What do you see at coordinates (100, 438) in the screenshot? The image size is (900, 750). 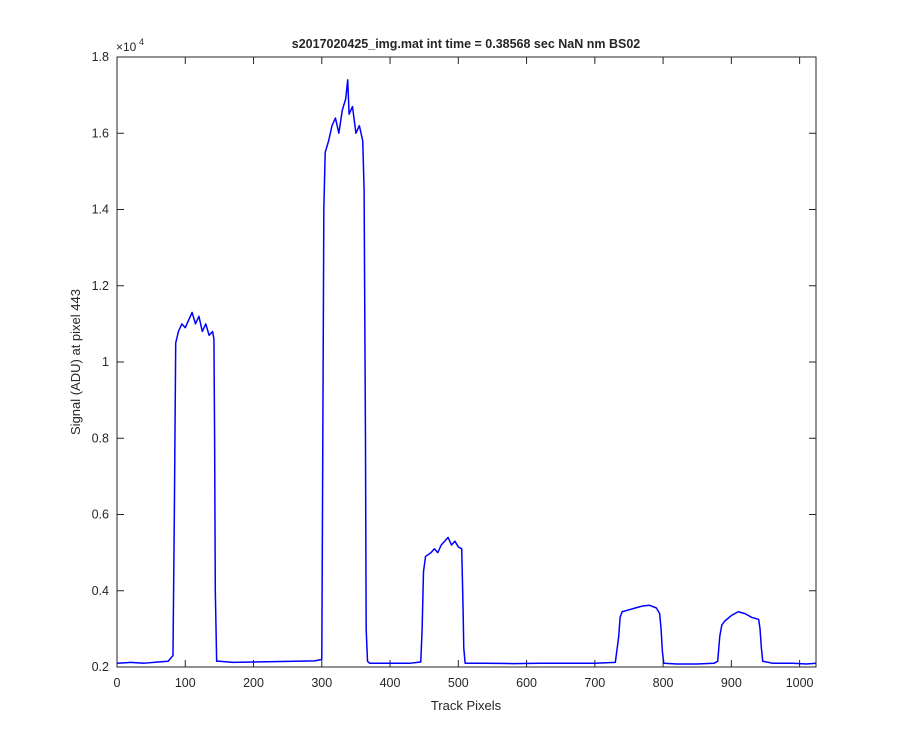 I see `y-tick-label: 0.8` at bounding box center [100, 438].